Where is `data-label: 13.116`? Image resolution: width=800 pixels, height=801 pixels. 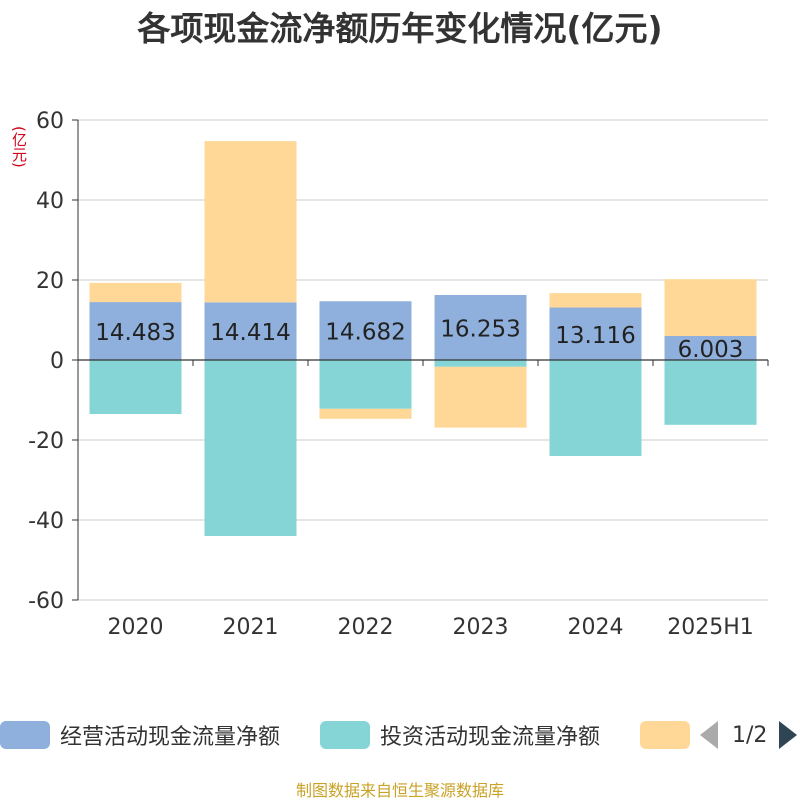
data-label: 13.116 is located at coordinates (595, 336).